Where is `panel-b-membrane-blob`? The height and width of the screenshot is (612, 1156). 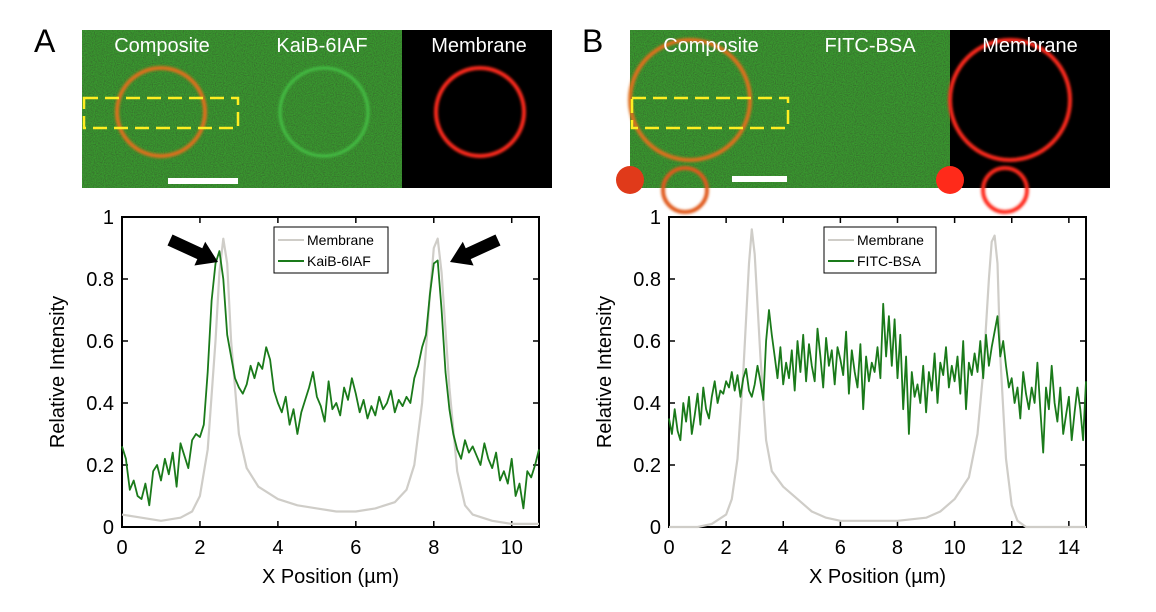
panel-b-membrane-blob is located at coordinates (950, 180).